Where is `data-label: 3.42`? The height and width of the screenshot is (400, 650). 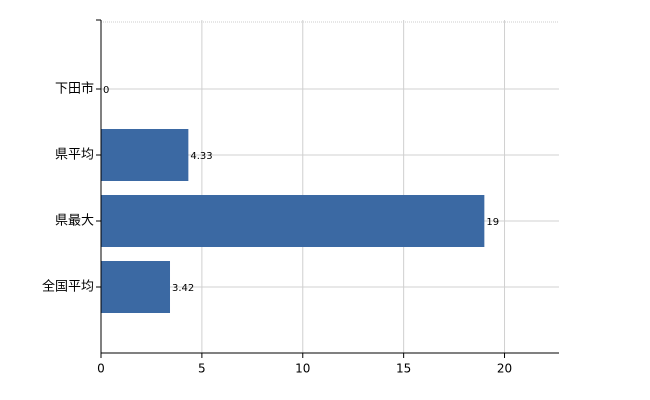
data-label: 3.42 is located at coordinates (183, 288).